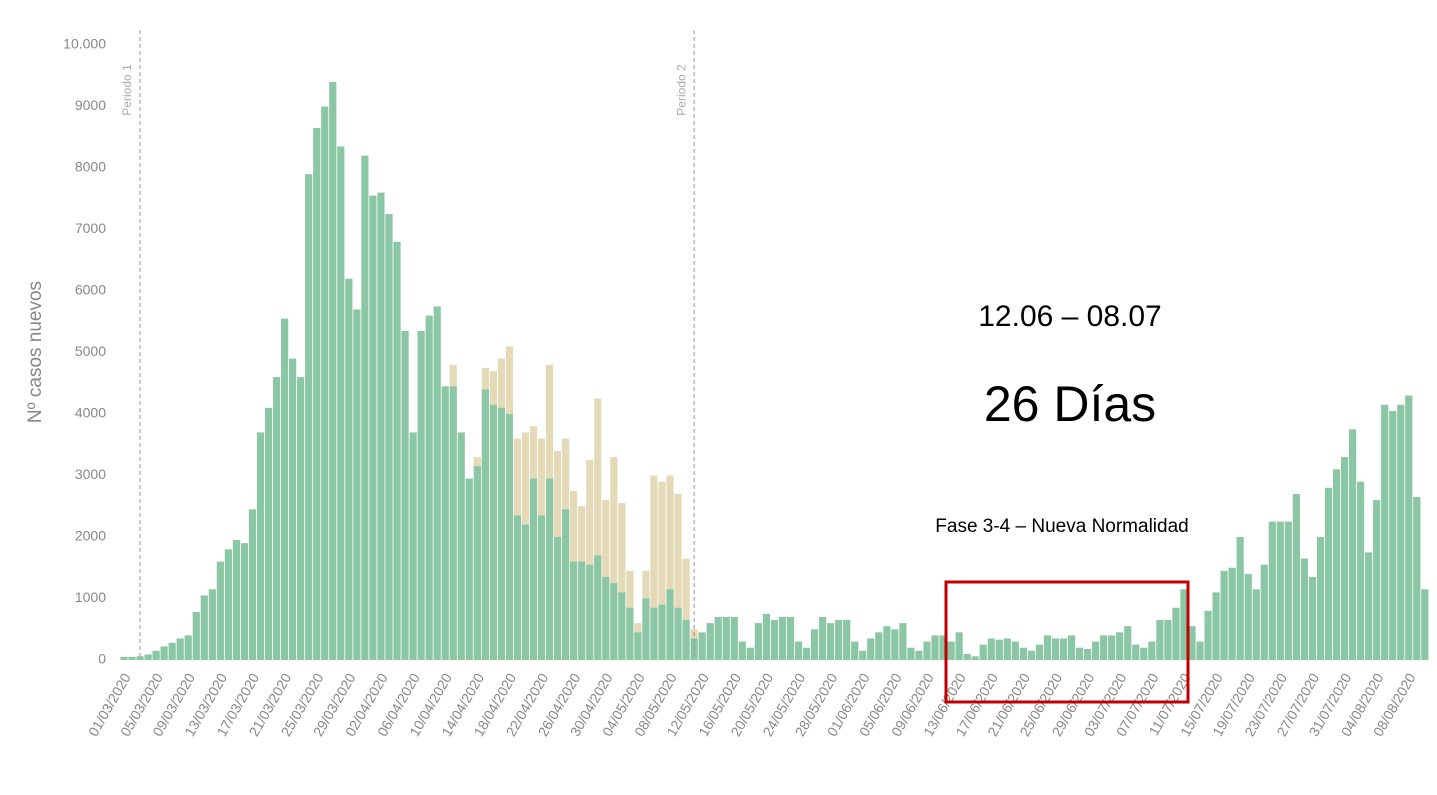 The width and height of the screenshot is (1437, 795). I want to click on y-tick-label: 0, so click(102, 659).